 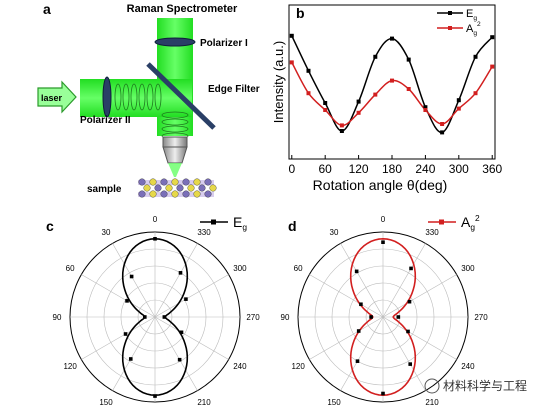 What do you see at coordinates (454, 222) in the screenshot?
I see `legend-d: Ag2` at bounding box center [454, 222].